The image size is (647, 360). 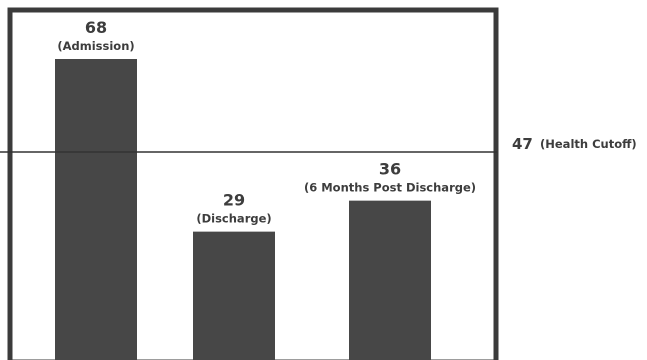 I want to click on bar-value-label: 29, so click(x=234, y=200).